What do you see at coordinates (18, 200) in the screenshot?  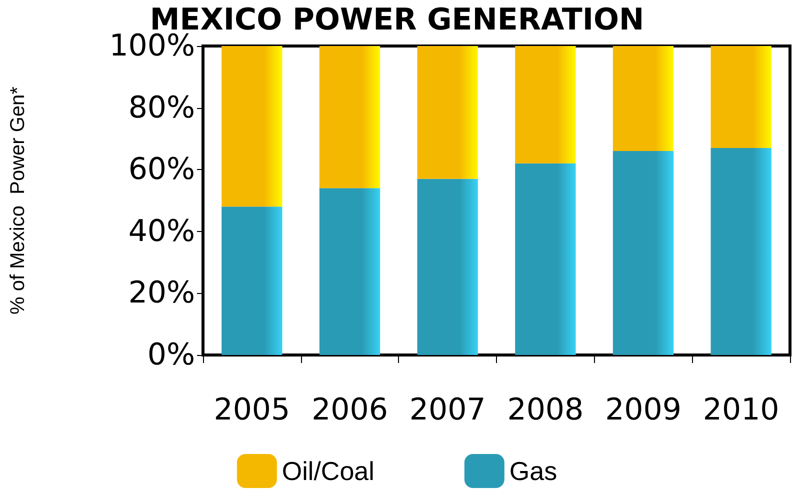 I see `y-axis-title: % of Mexico Power Gen*` at bounding box center [18, 200].